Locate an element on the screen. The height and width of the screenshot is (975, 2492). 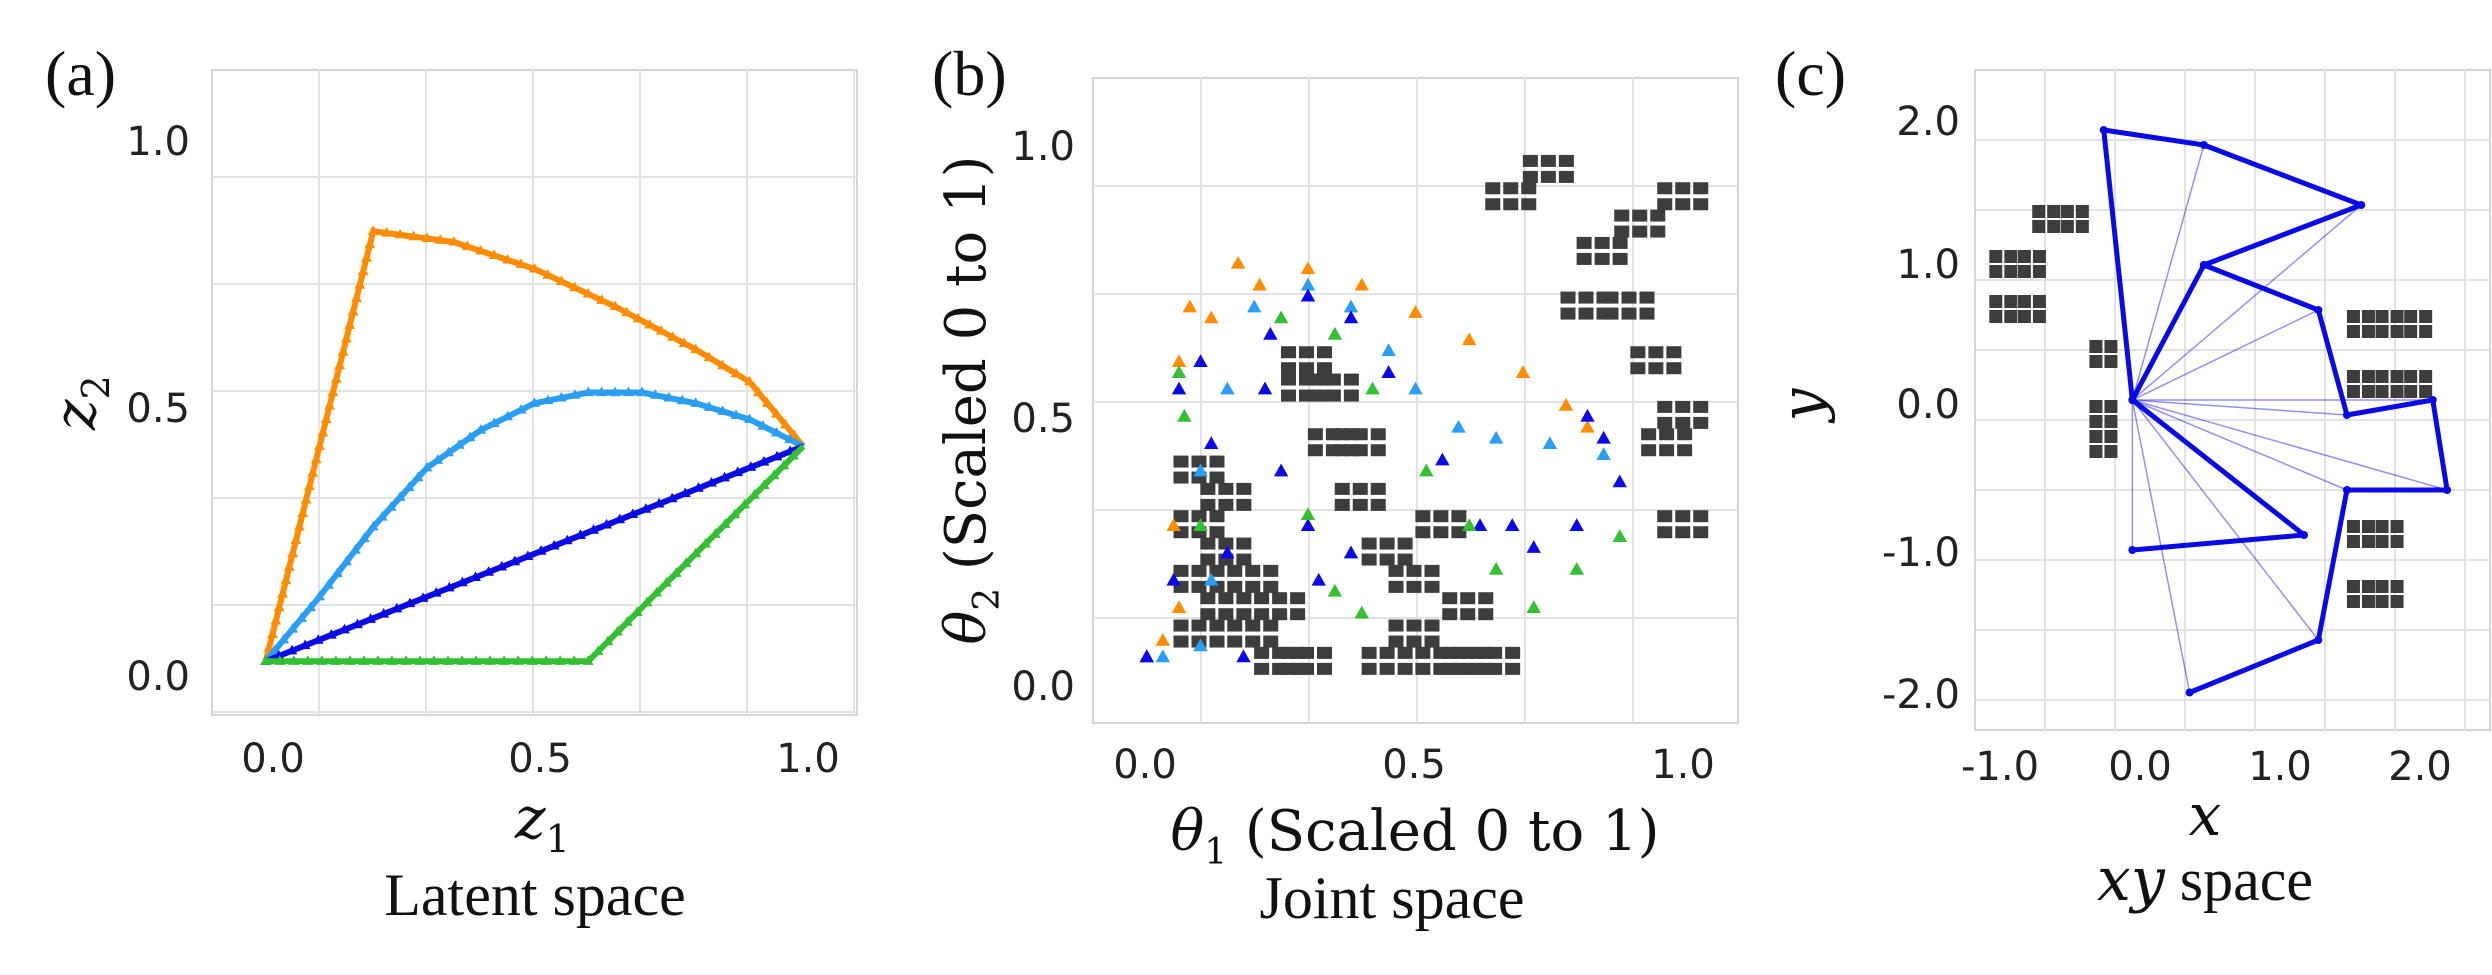
panel-c-ytick-4: 2.0 is located at coordinates (1928, 122).